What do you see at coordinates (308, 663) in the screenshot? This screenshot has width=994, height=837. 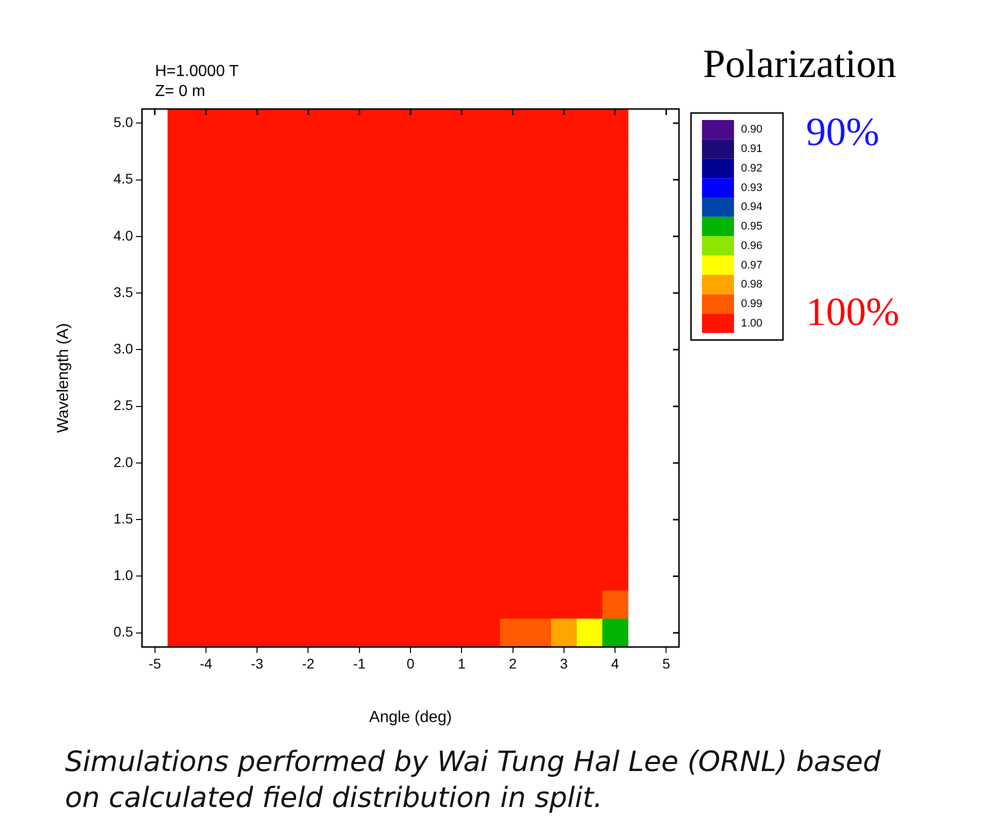 I see `x-tick-label: -2` at bounding box center [308, 663].